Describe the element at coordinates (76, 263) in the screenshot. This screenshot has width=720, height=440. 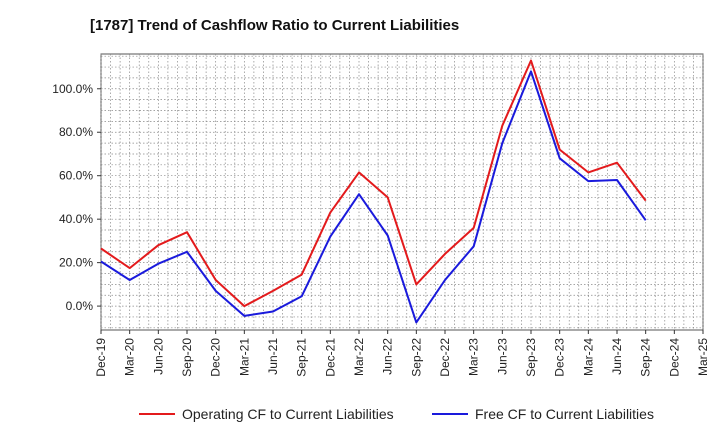
I see `y-tick-label: 20.0%` at that location.